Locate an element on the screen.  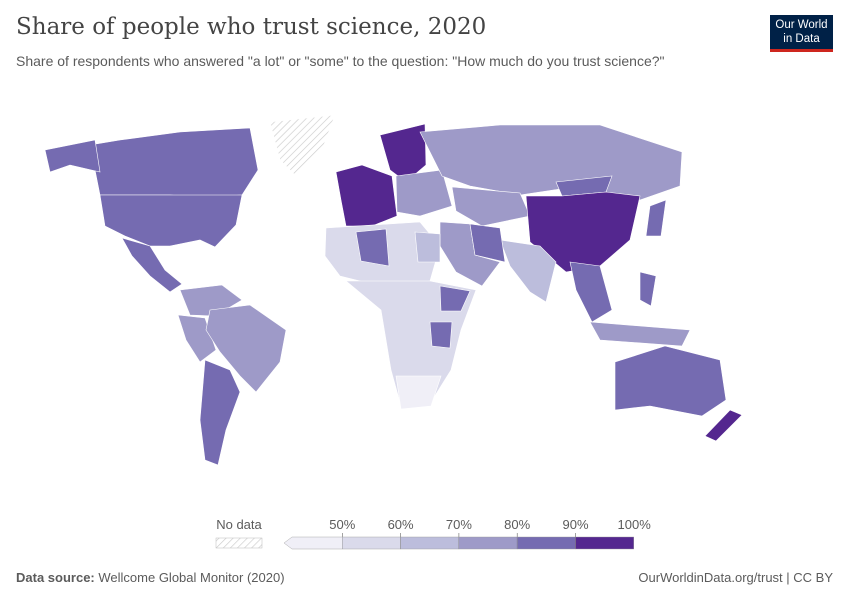
region-indonesia: Indonesia: 72% is located at coordinates (640, 334).